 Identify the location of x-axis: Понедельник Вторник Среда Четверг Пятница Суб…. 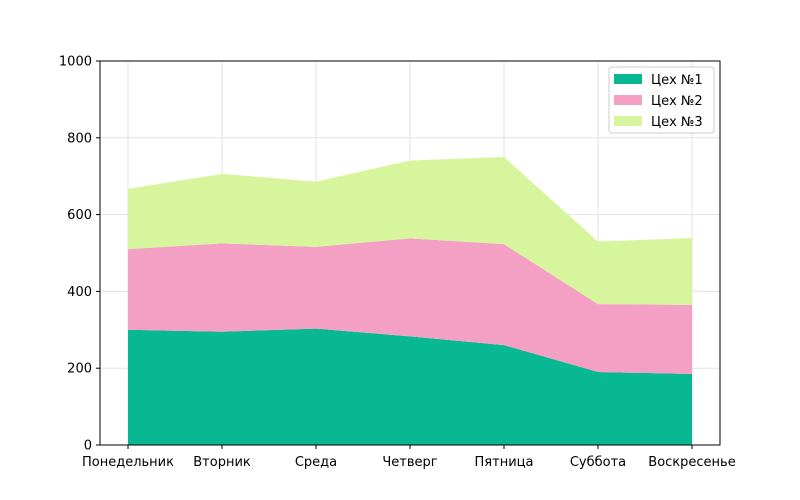
(409, 457).